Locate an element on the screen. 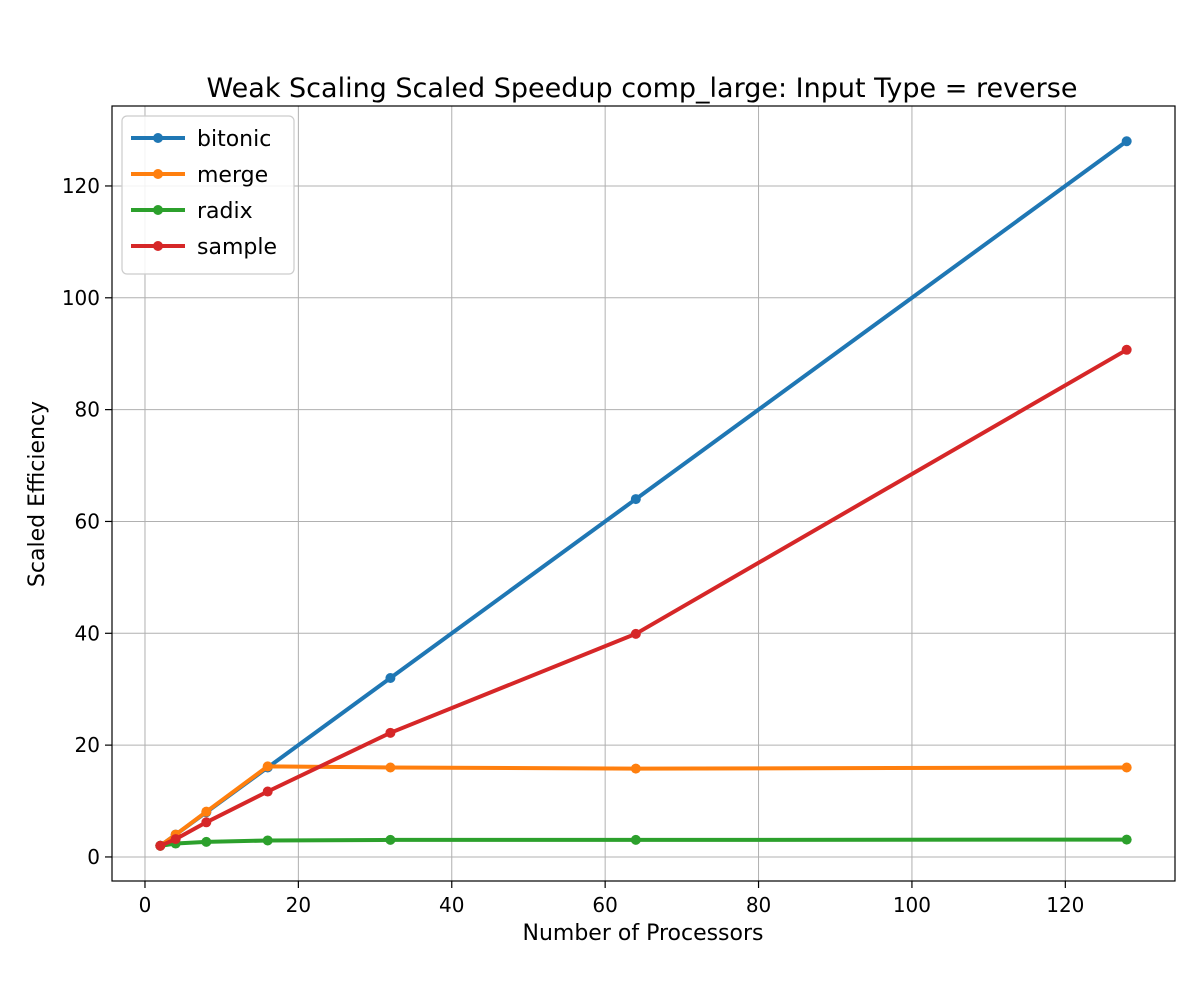 This screenshot has width=1200, height=1000. y-tick-label: 40 is located at coordinates (87, 633).